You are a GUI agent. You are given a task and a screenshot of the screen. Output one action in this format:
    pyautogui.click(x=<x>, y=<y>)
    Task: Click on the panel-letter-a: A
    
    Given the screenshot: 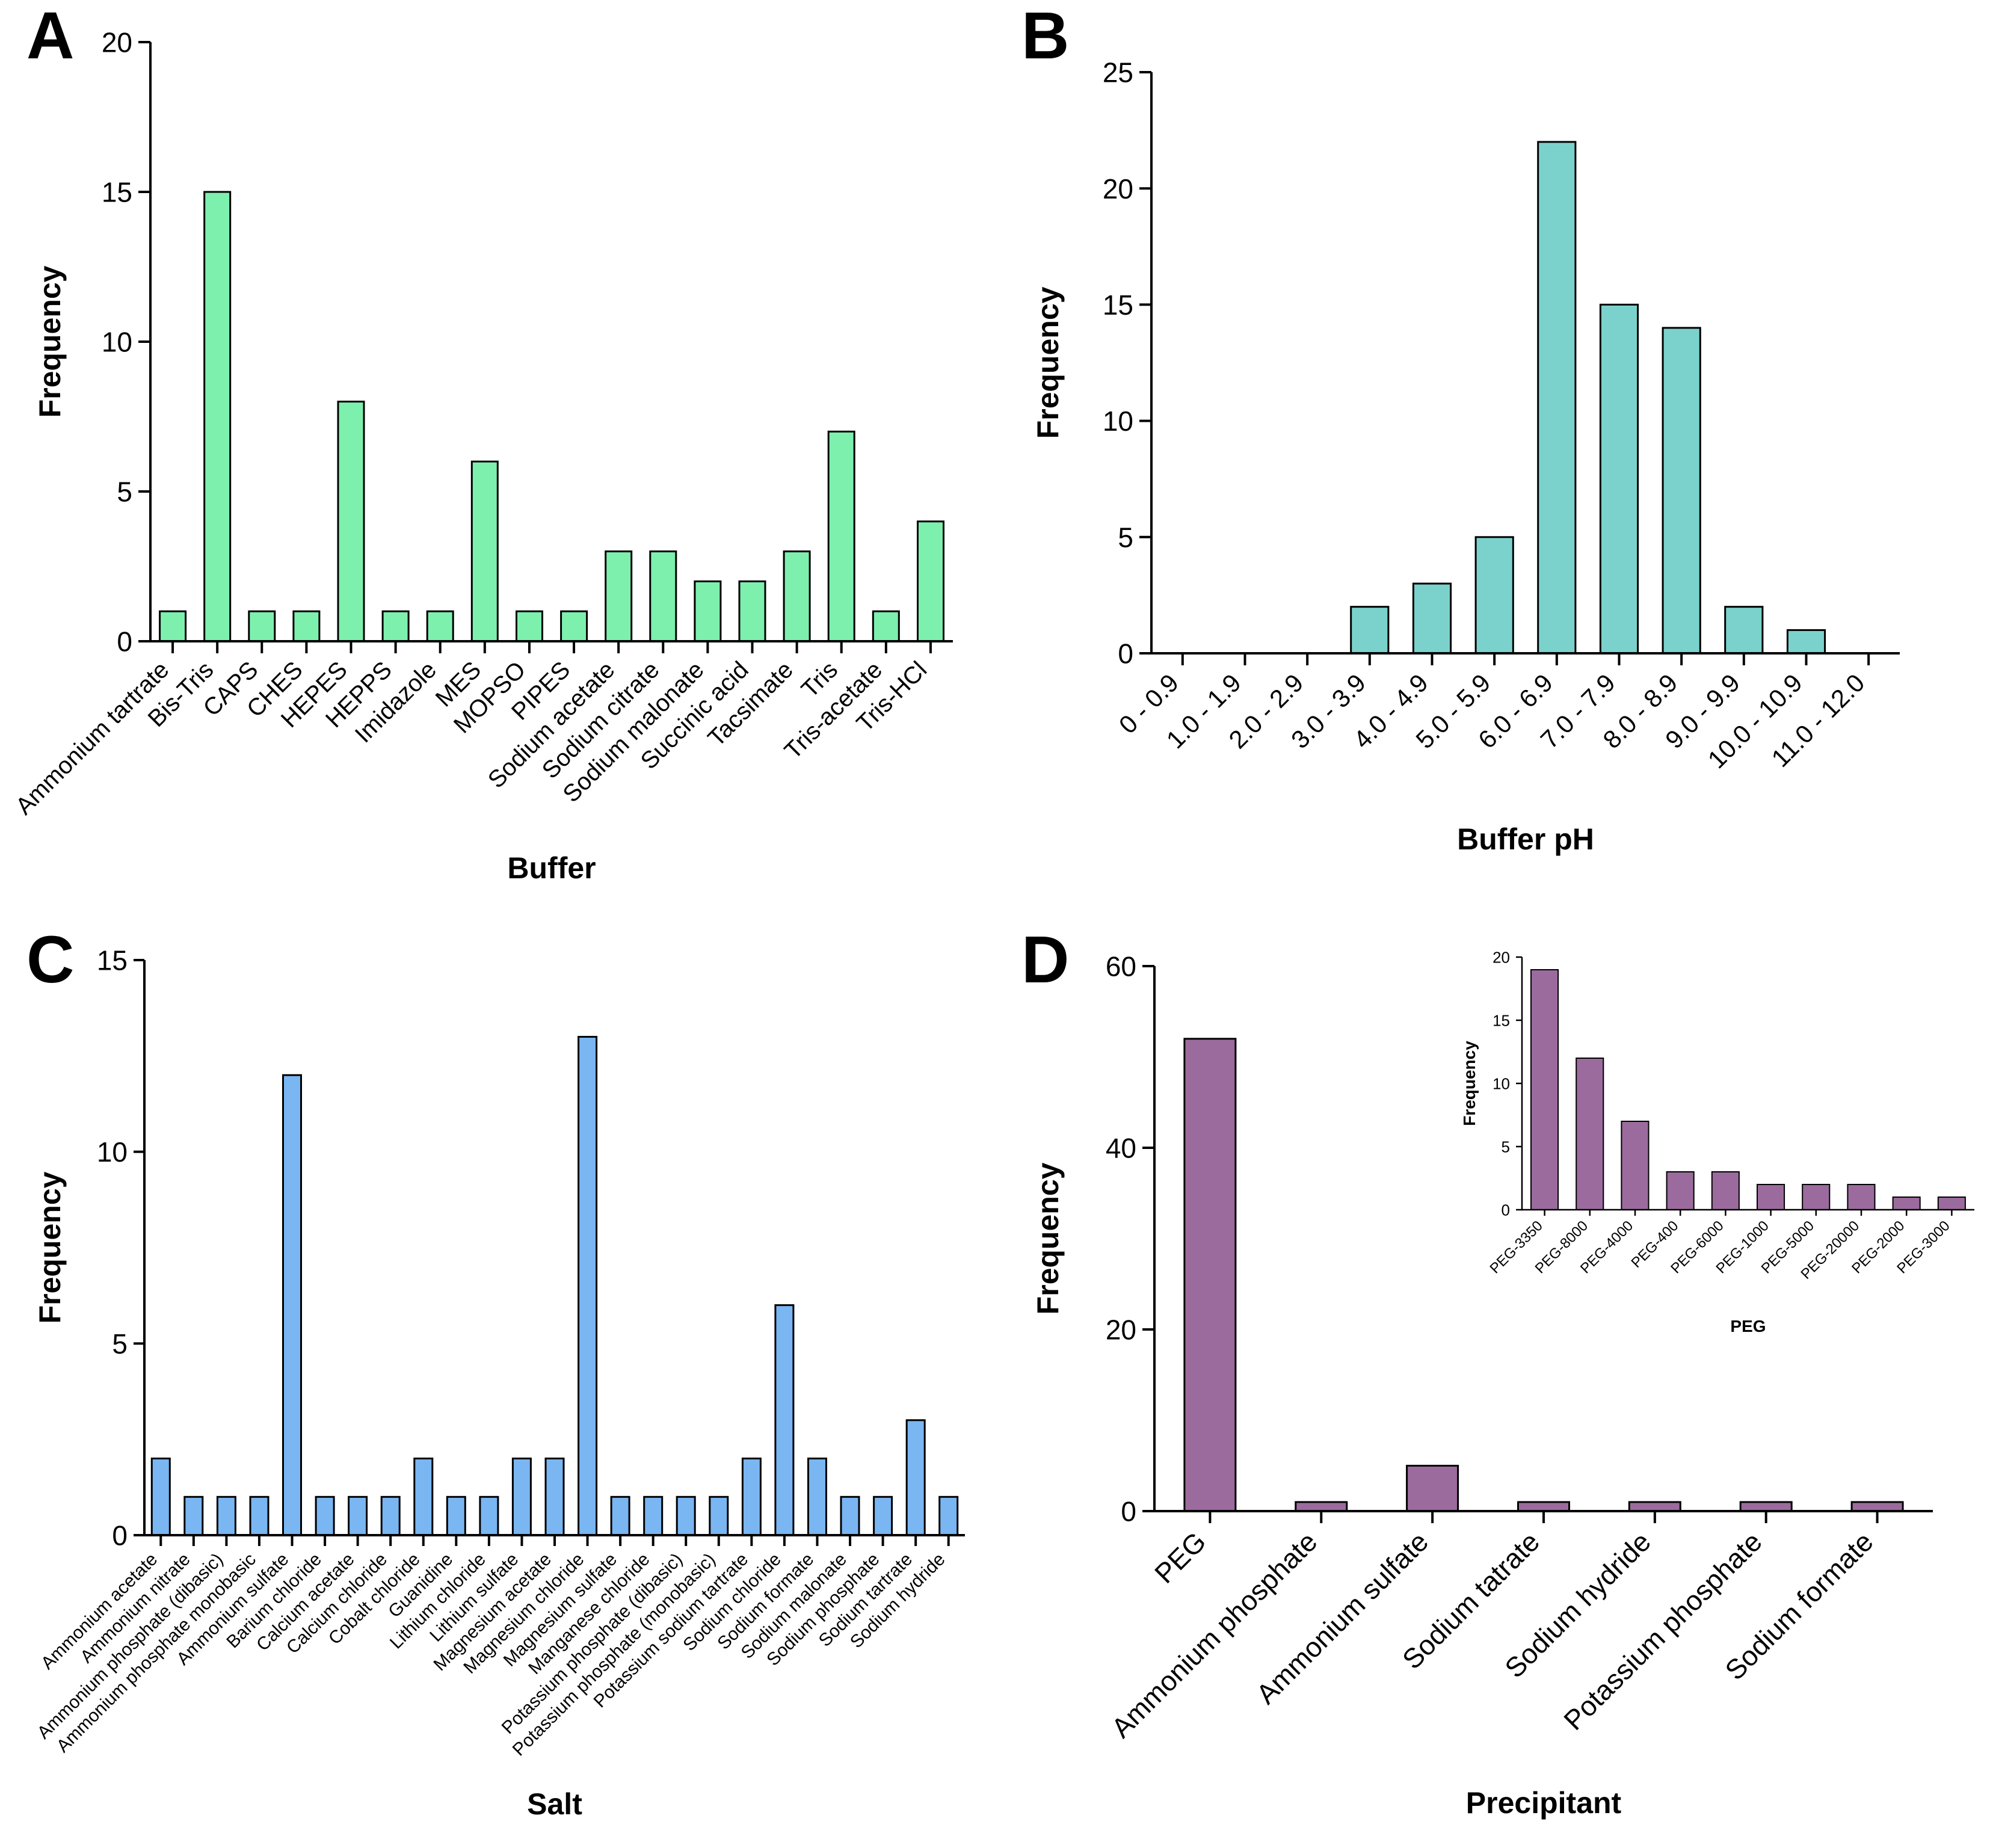 What is the action you would take?
    pyautogui.click(x=50, y=37)
    